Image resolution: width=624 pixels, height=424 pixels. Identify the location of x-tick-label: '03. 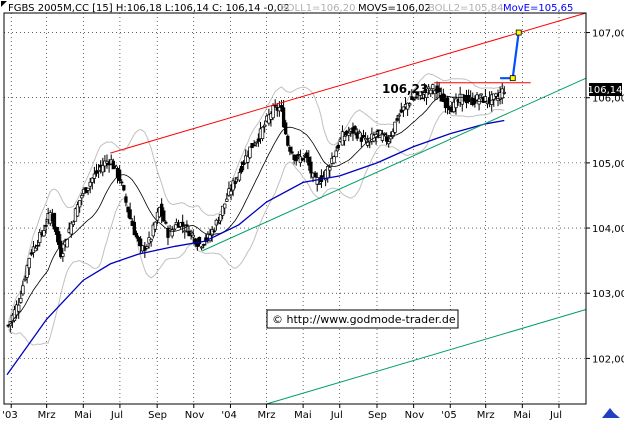
(9, 415).